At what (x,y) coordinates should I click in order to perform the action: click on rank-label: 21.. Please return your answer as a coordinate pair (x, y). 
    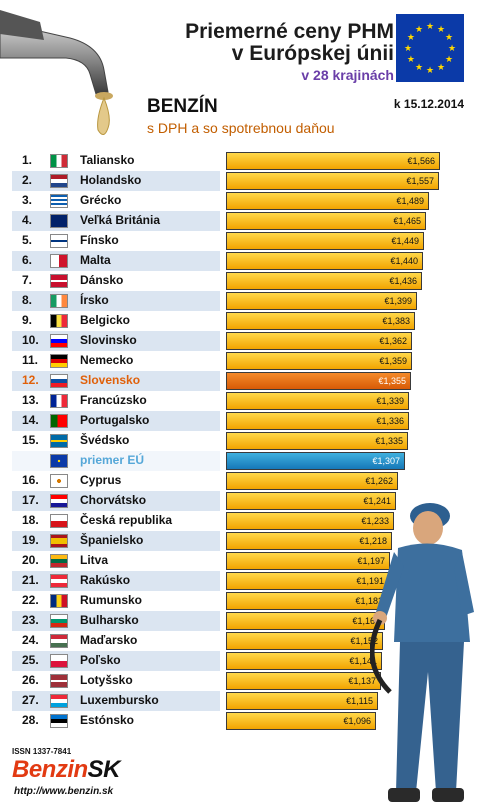
    Looking at the image, I should click on (30, 580).